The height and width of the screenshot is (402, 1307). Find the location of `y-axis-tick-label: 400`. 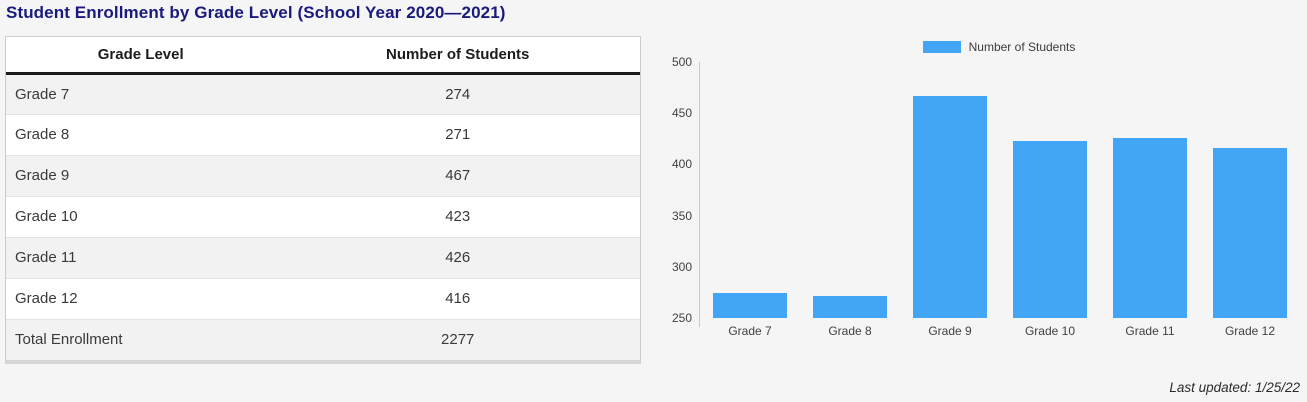

y-axis-tick-label: 400 is located at coordinates (681, 164).